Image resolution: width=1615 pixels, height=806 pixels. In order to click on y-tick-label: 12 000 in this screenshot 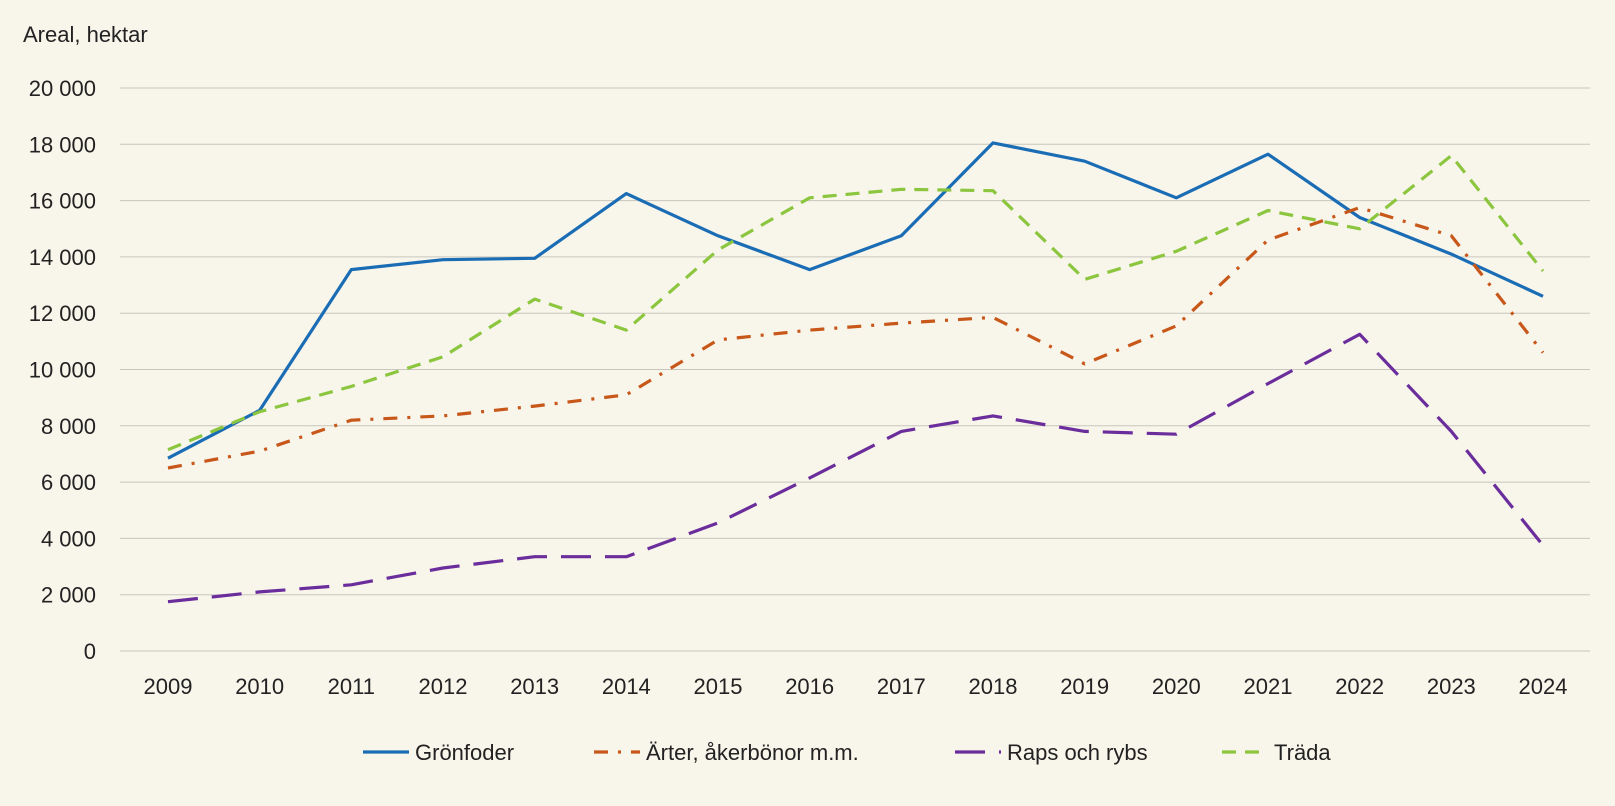, I will do `click(62, 313)`.